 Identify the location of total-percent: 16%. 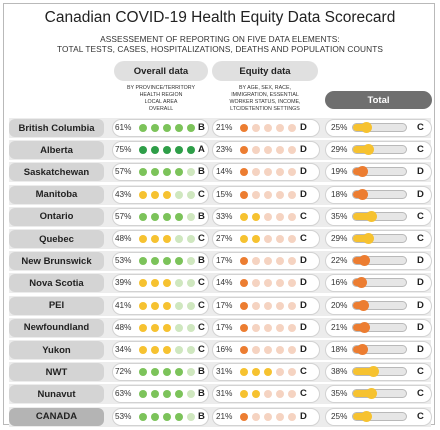
(339, 283).